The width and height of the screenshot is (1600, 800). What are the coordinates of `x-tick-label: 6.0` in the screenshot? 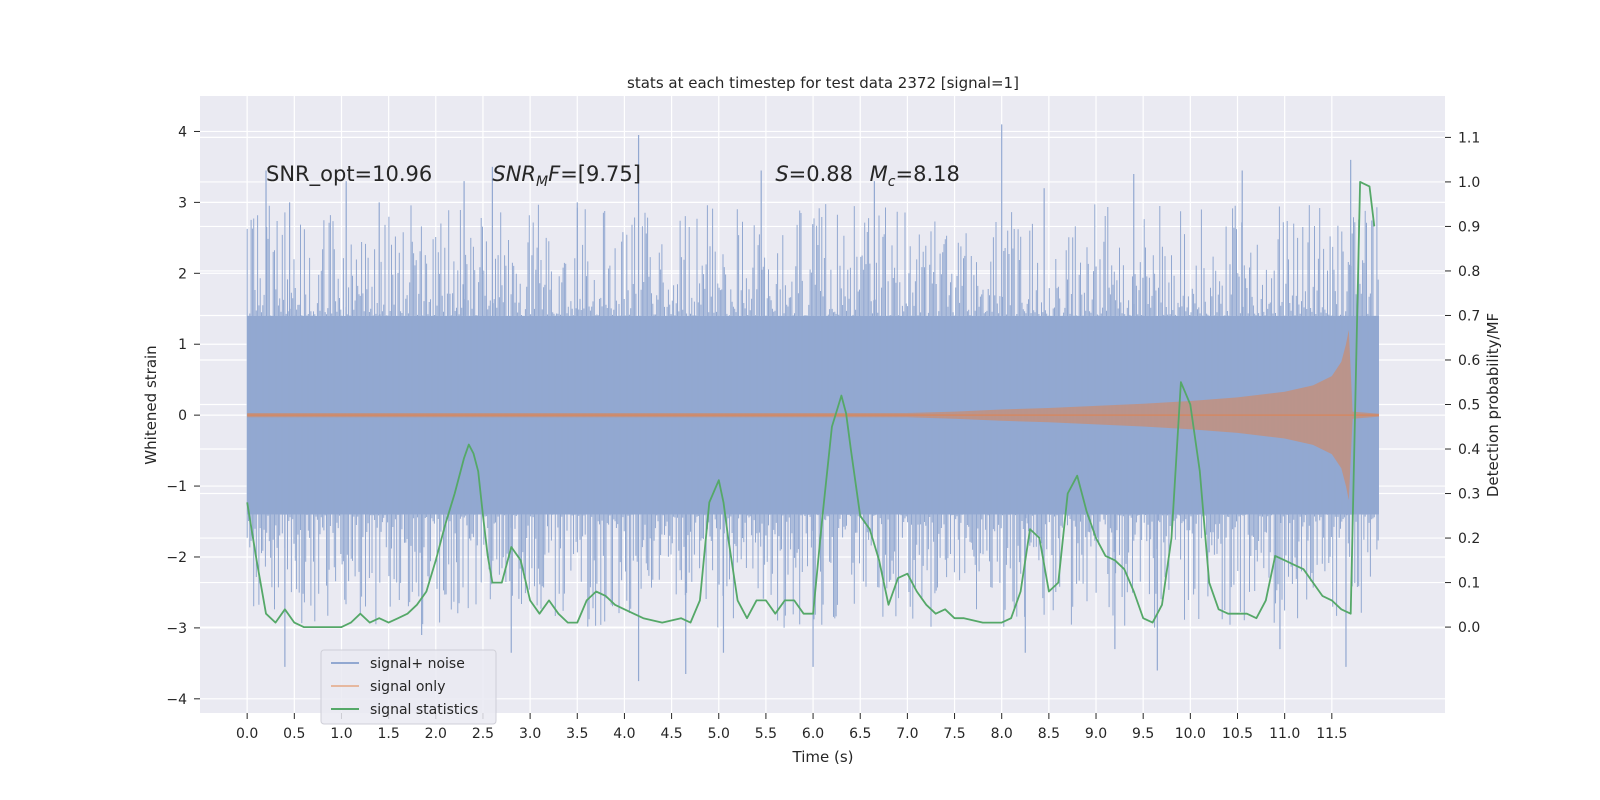 It's located at (813, 734).